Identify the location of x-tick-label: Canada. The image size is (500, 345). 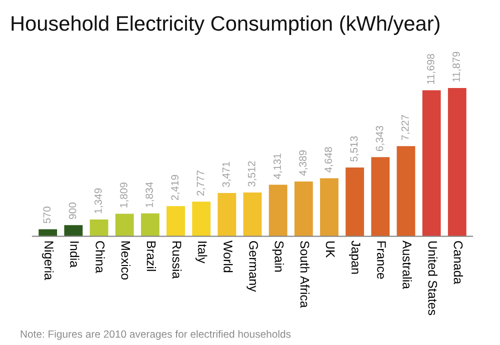
(458, 262).